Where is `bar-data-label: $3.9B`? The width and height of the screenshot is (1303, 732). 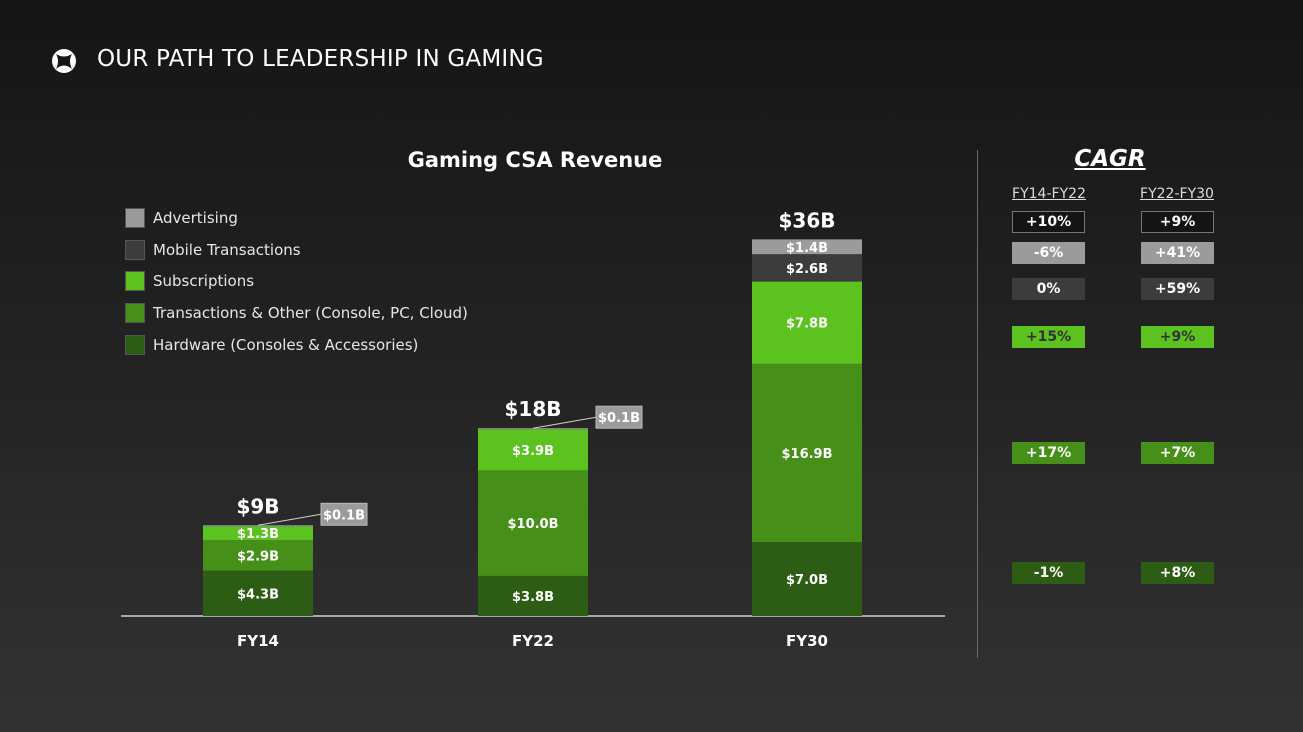 bar-data-label: $3.9B is located at coordinates (533, 451).